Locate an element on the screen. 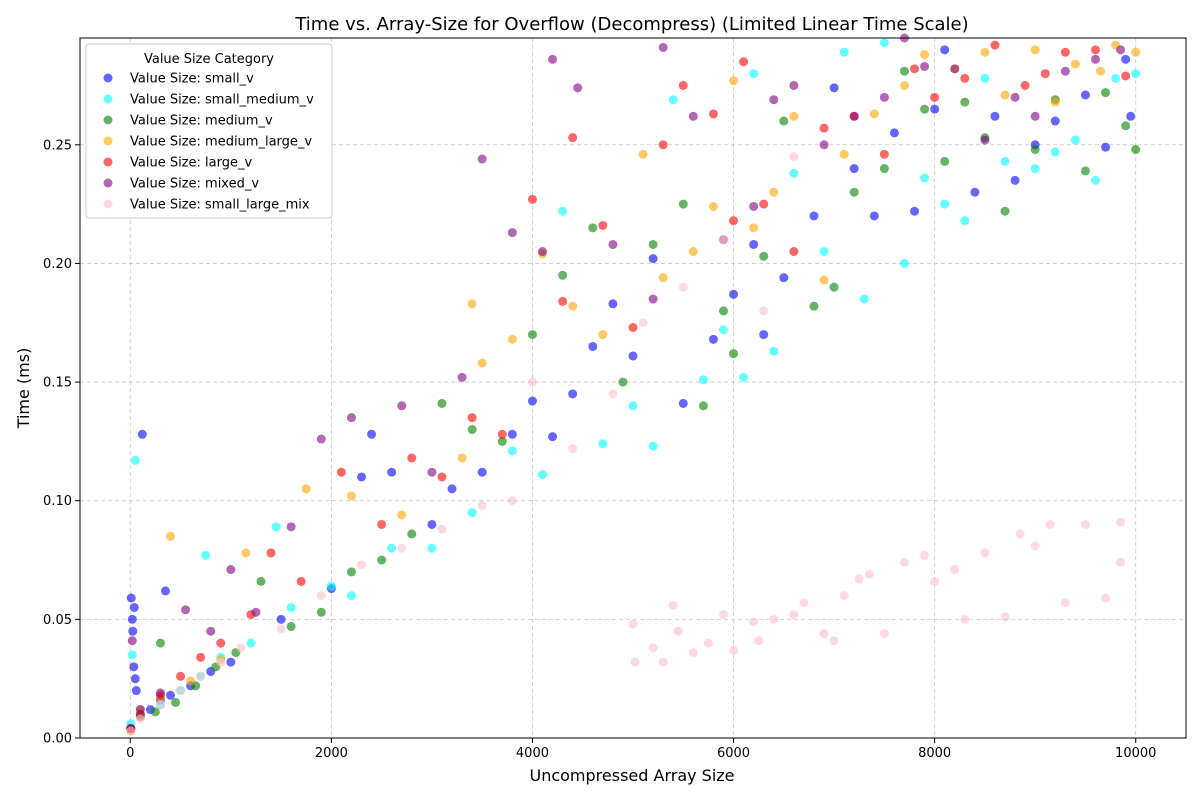  y-axis: 0.00 0.05 0.10 0.15 0.20 0.25 is located at coordinates (61, 442).